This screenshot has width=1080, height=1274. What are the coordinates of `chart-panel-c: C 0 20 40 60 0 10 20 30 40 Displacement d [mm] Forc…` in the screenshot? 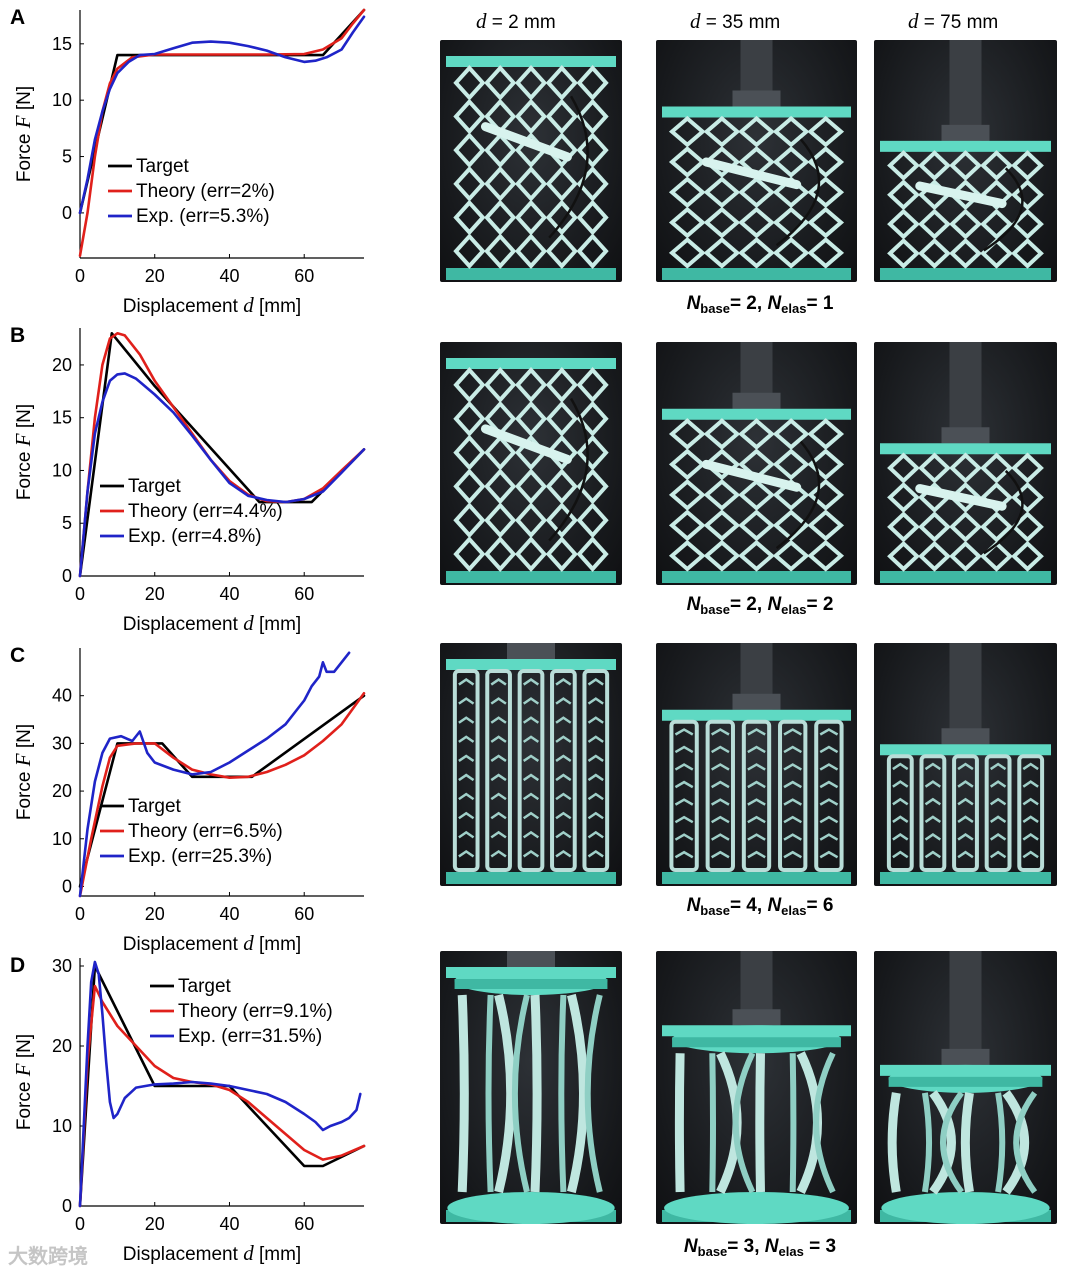 It's located at (188, 799).